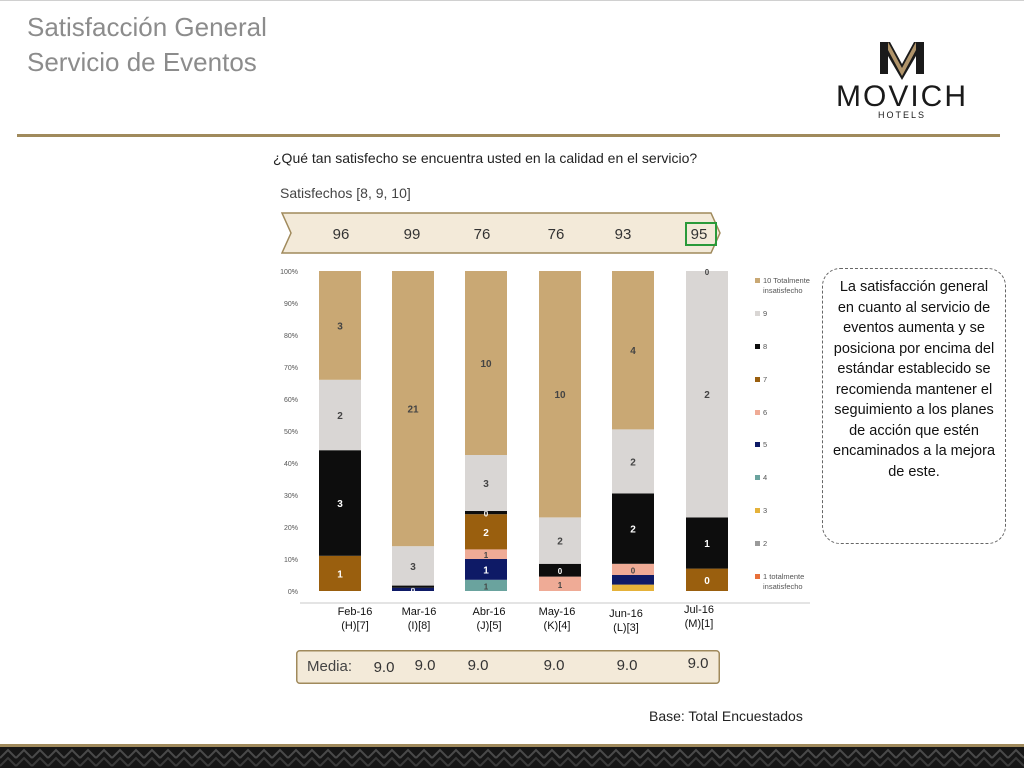 The width and height of the screenshot is (1024, 768). I want to click on y-tick-label: 50%, so click(291, 432).